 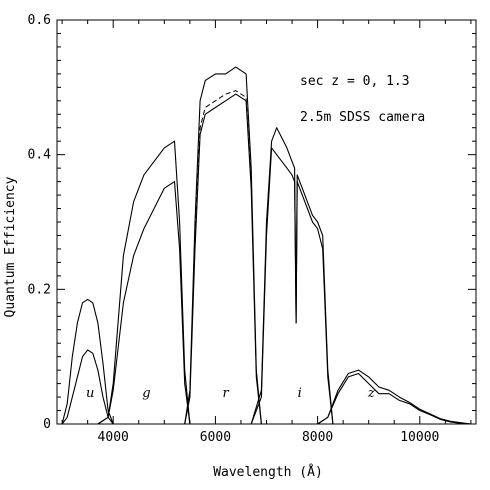 What do you see at coordinates (10, 246) in the screenshot?
I see `y-axis-title: Quantum Efficiency` at bounding box center [10, 246].